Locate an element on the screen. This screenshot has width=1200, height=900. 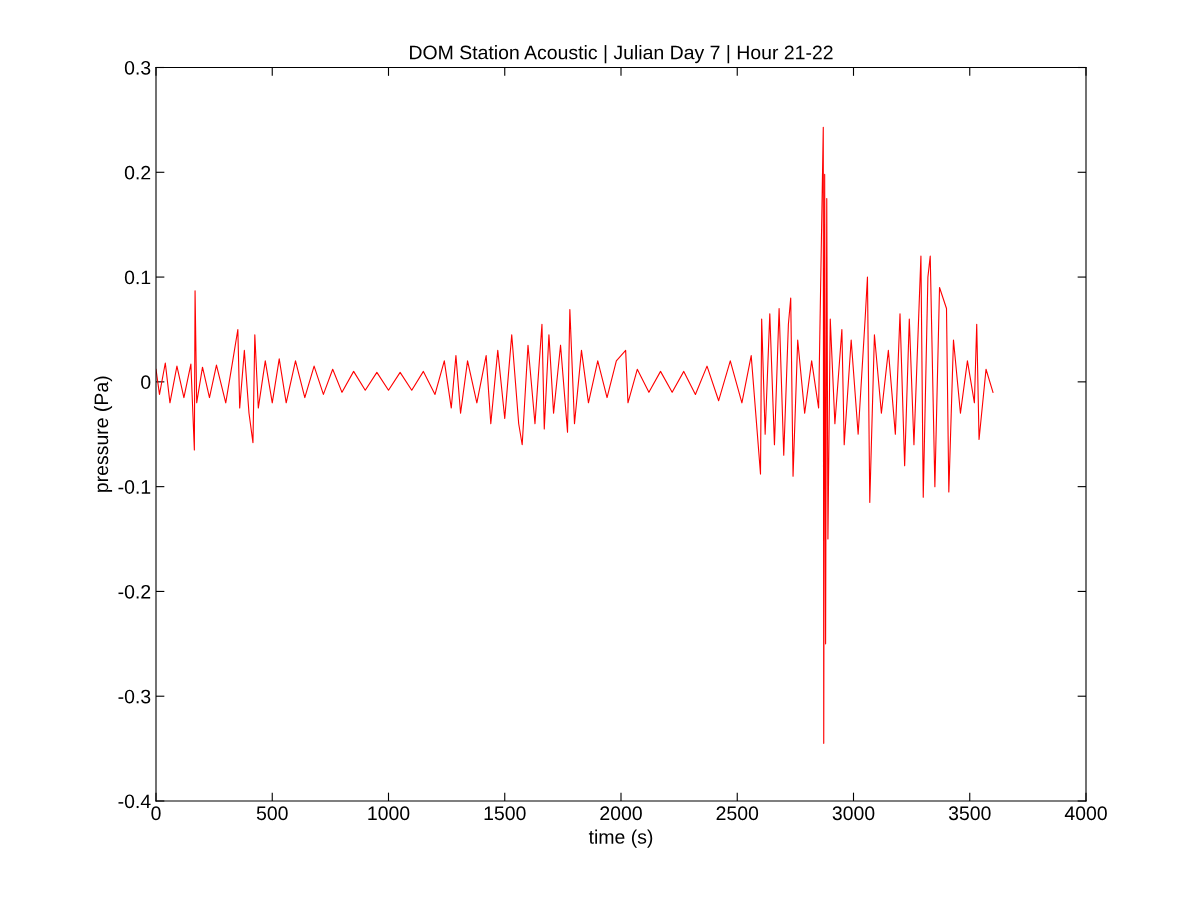
x-tick-label: 1000 is located at coordinates (389, 813).